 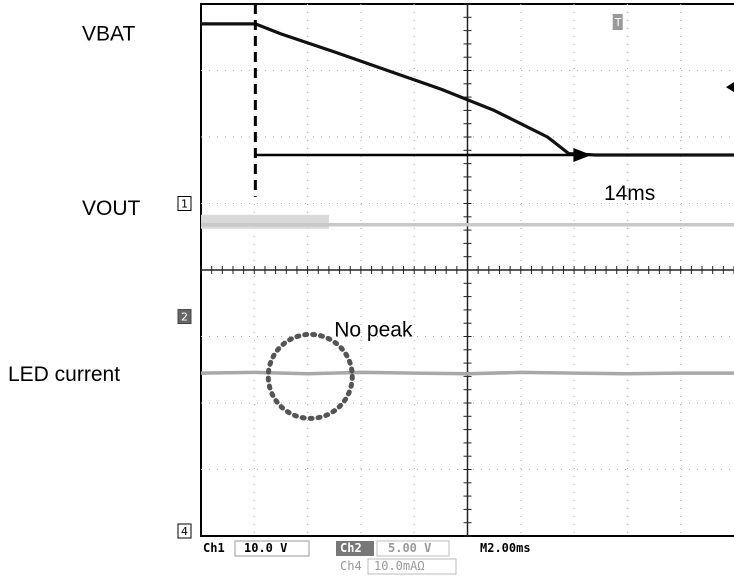 What do you see at coordinates (373, 330) in the screenshot?
I see `no-peak-label: No peak` at bounding box center [373, 330].